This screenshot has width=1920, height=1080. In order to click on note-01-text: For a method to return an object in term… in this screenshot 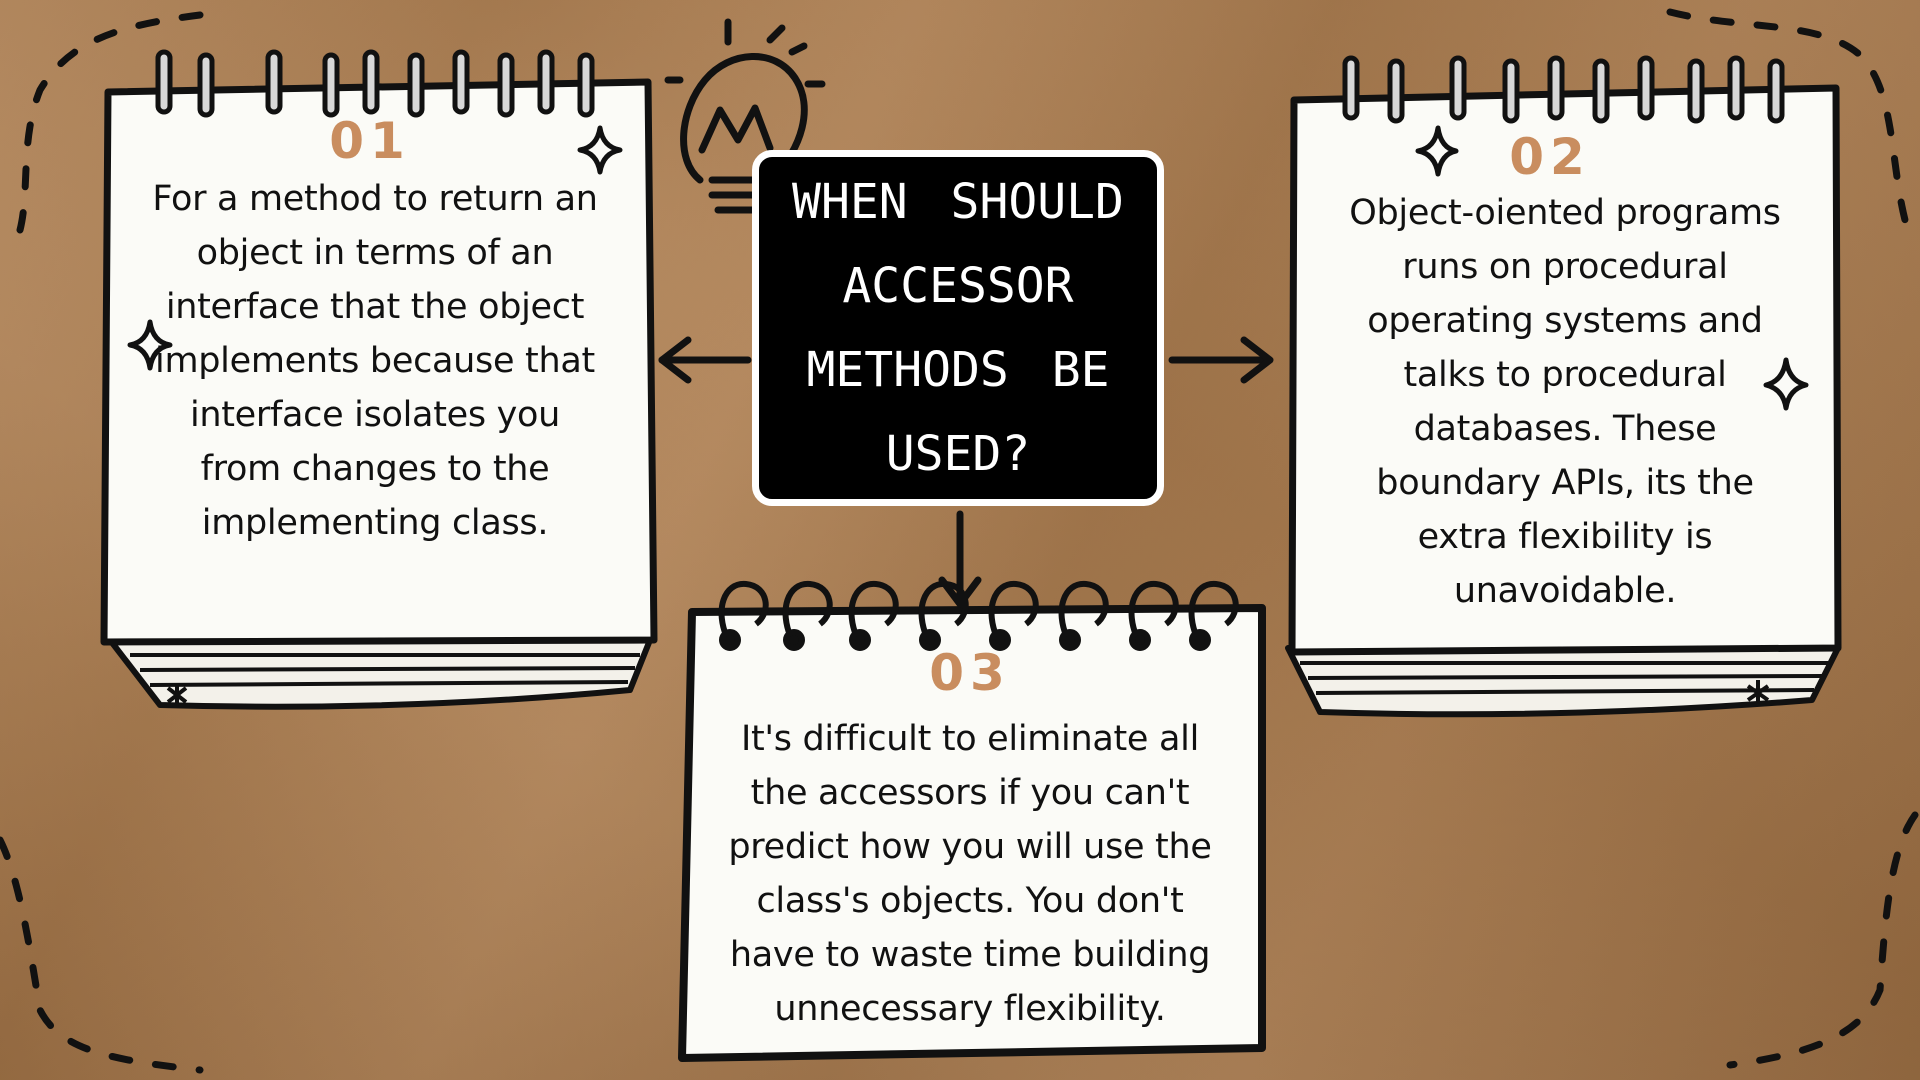, I will do `click(375, 361)`.